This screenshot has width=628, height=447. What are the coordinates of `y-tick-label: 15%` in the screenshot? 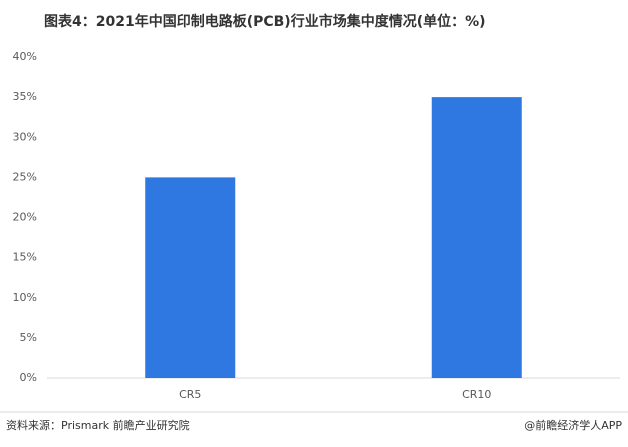 It's located at (25, 257).